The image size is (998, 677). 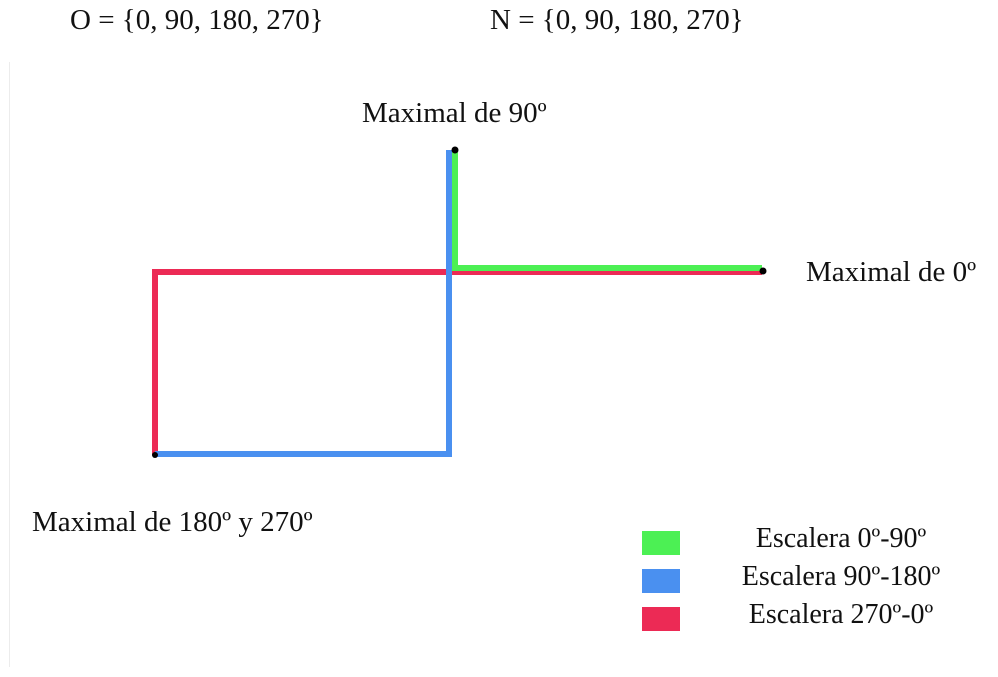 What do you see at coordinates (841, 576) in the screenshot?
I see `legend-label: Escalera 90º-180º` at bounding box center [841, 576].